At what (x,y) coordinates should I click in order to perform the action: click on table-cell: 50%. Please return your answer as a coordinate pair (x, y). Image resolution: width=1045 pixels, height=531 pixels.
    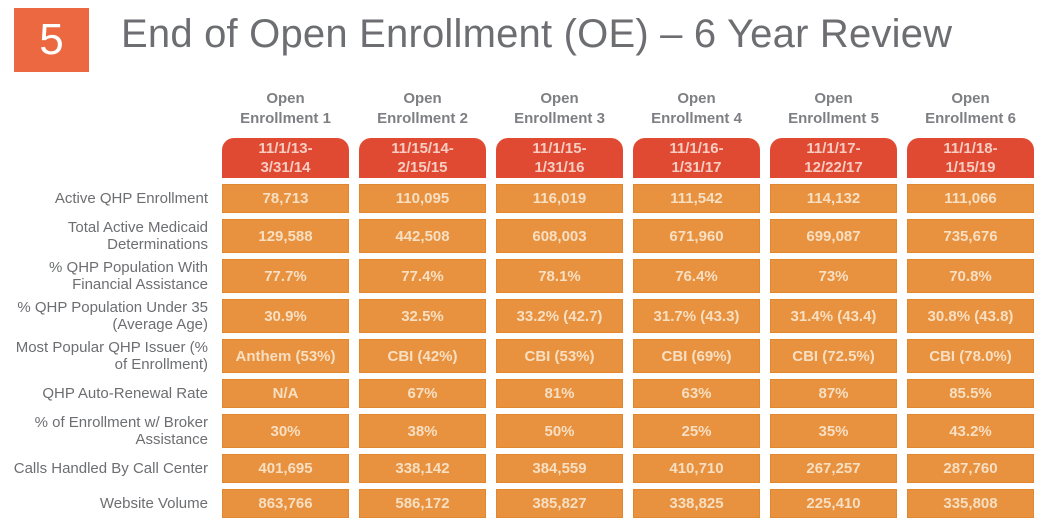
    Looking at the image, I should click on (559, 431).